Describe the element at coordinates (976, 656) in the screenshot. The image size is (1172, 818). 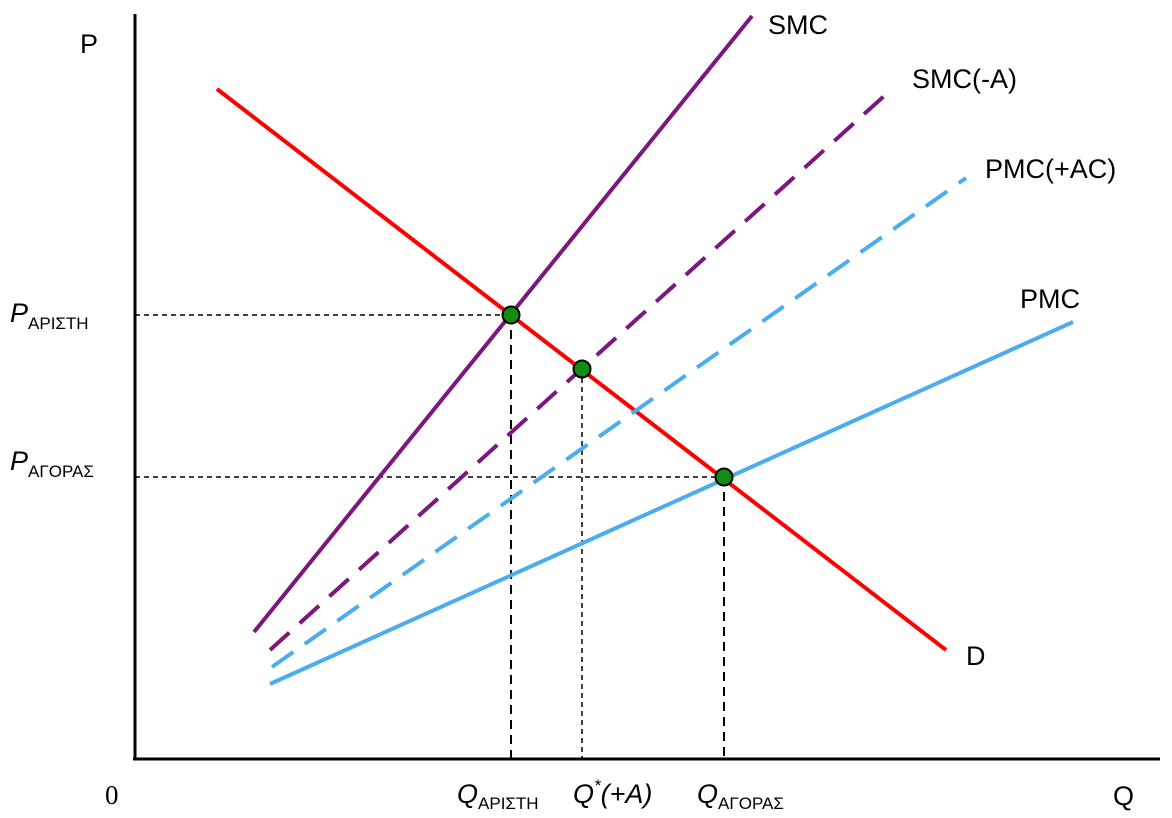
I see `series-label-d: D` at that location.